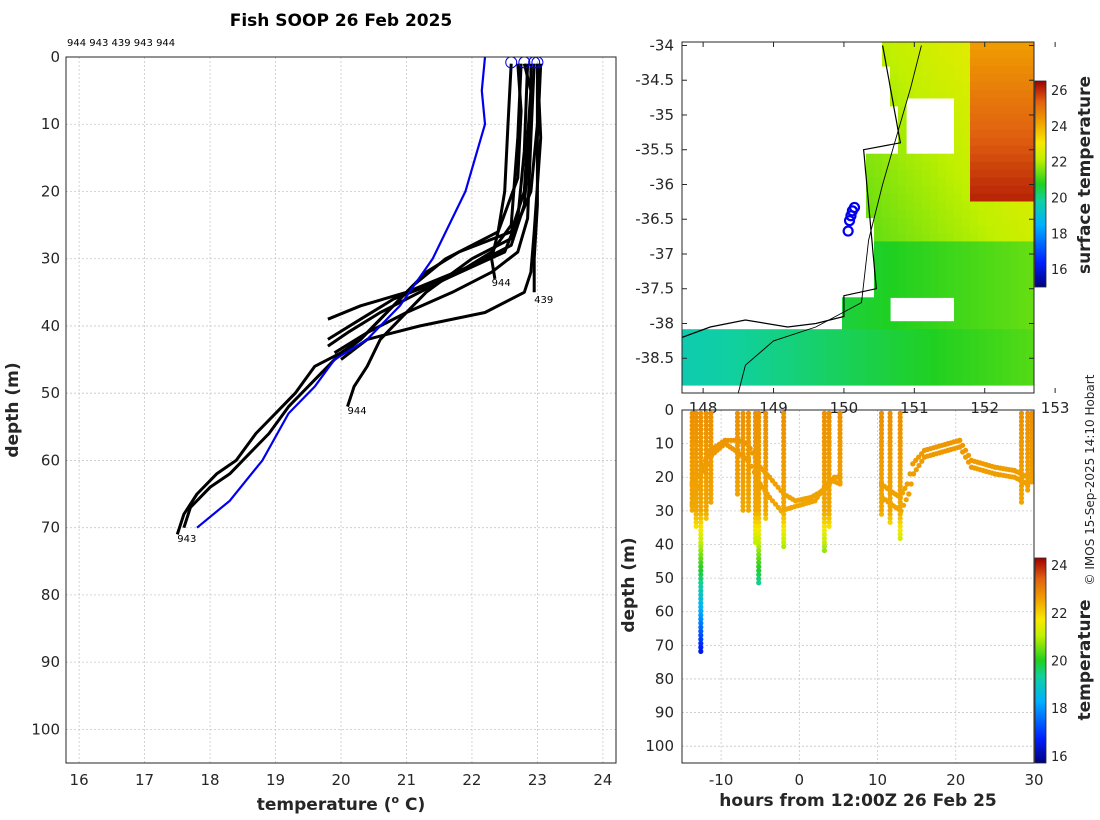 This screenshot has height=820, width=1100. Describe the element at coordinates (534, 63) in the screenshot. I see `surface-start-marker` at that location.